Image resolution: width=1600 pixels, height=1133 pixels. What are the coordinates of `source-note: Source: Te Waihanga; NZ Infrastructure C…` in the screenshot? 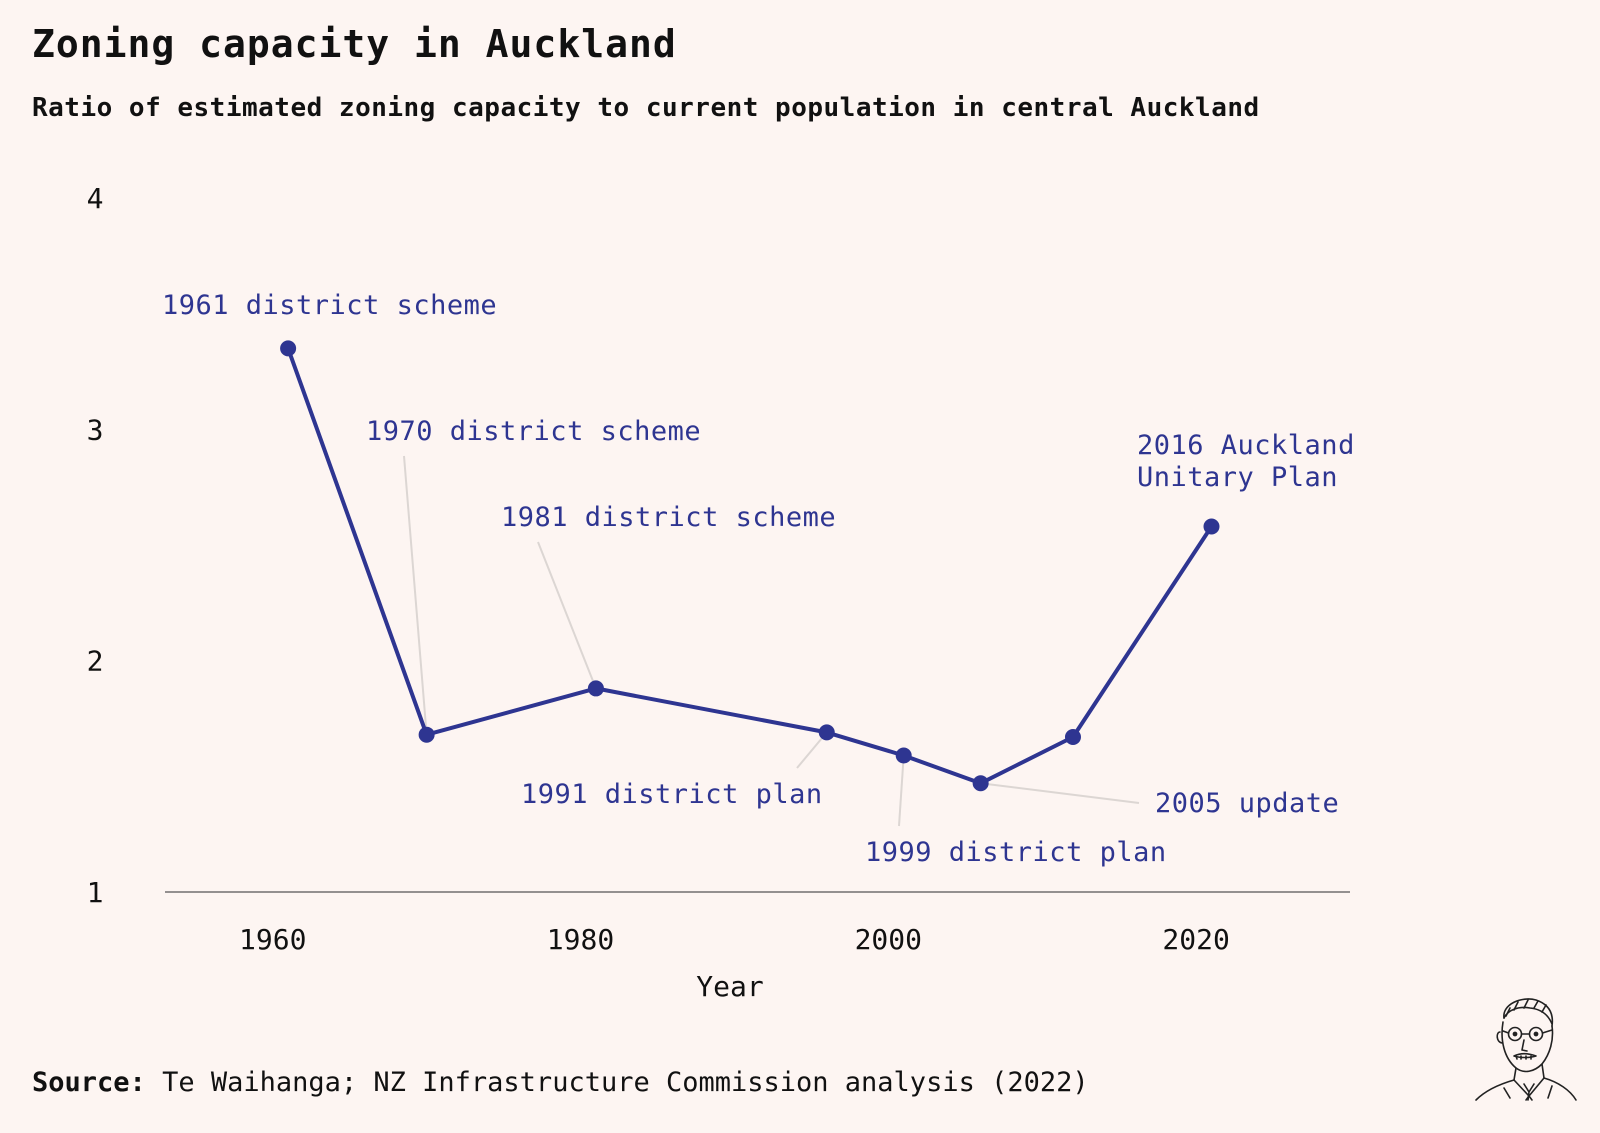 It's located at (560, 1082).